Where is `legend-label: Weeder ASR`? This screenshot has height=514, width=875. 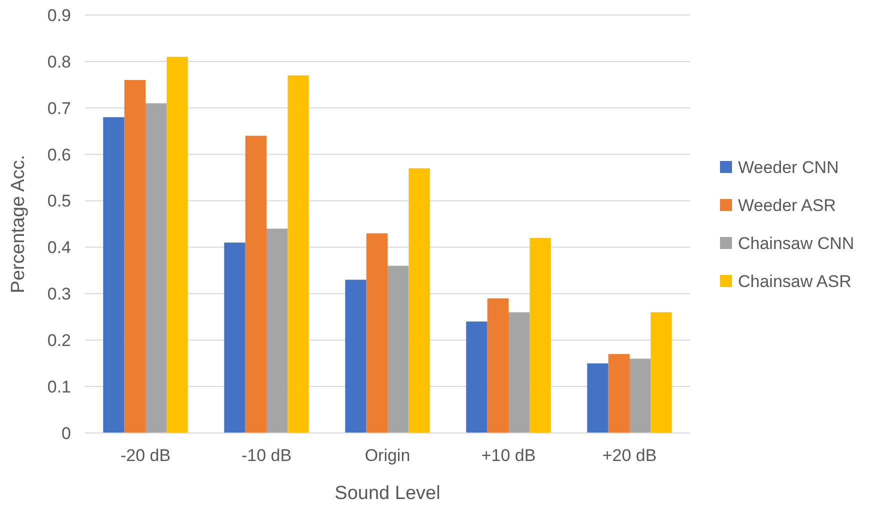
legend-label: Weeder ASR is located at coordinates (787, 205).